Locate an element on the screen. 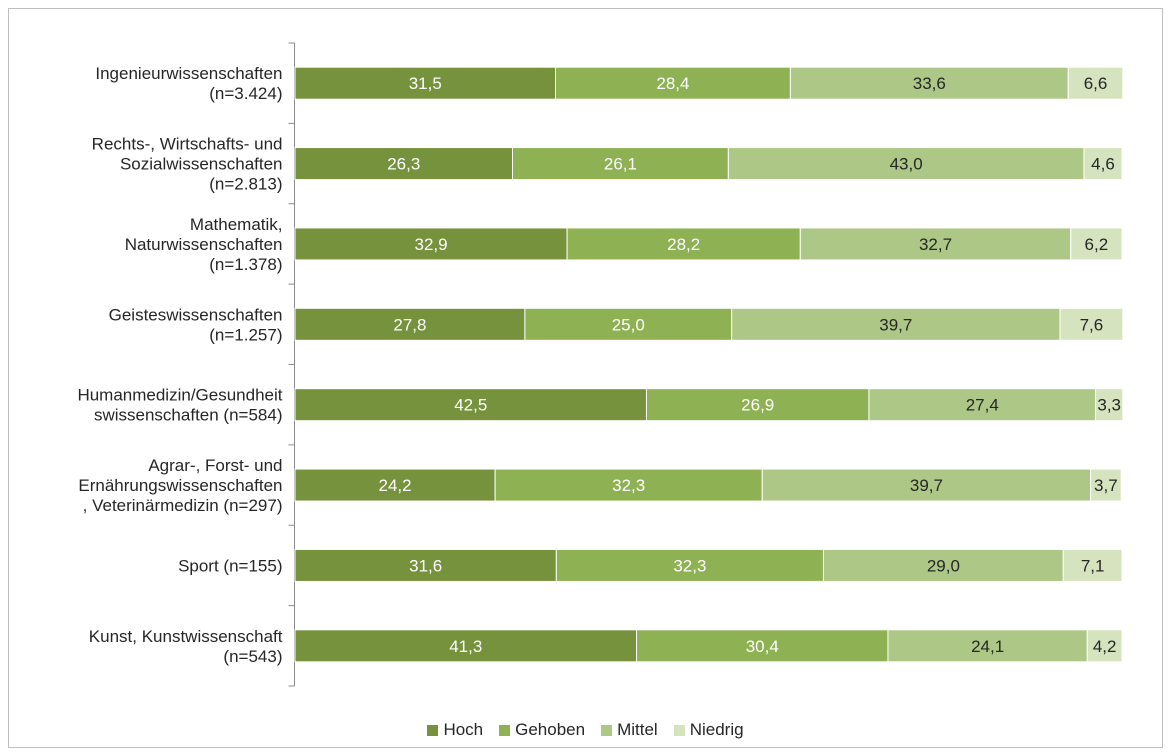 This screenshot has width=1171, height=754. data-label: 4,6 is located at coordinates (1103, 164).